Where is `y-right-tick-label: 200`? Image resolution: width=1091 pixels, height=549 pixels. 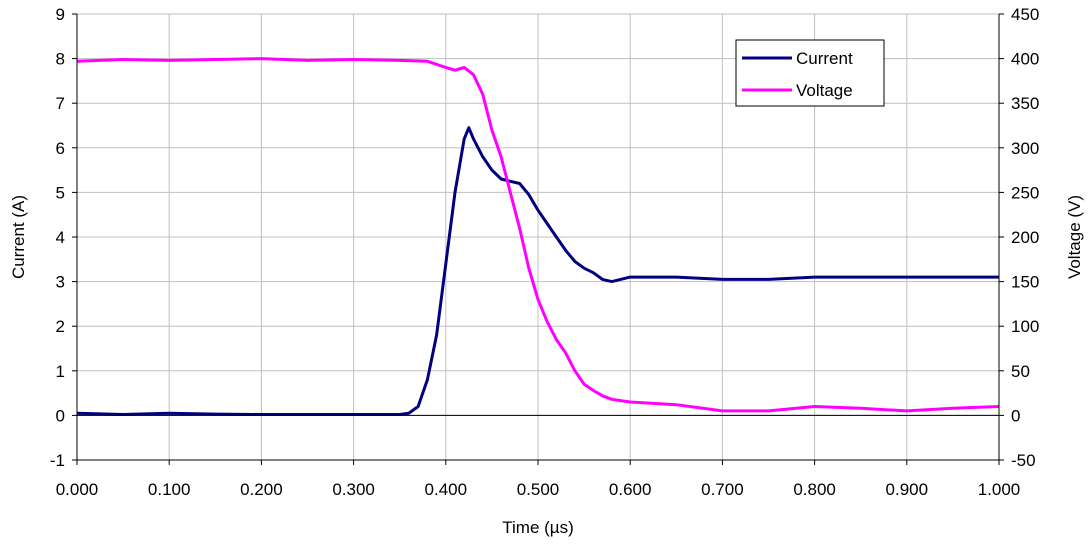
y-right-tick-label: 200 is located at coordinates (1025, 237).